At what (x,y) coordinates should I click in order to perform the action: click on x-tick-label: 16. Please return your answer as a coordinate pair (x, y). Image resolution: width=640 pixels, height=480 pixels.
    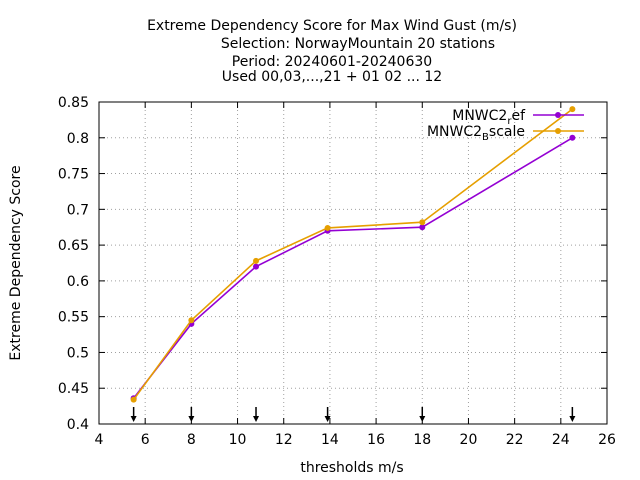
    Looking at the image, I should click on (376, 440).